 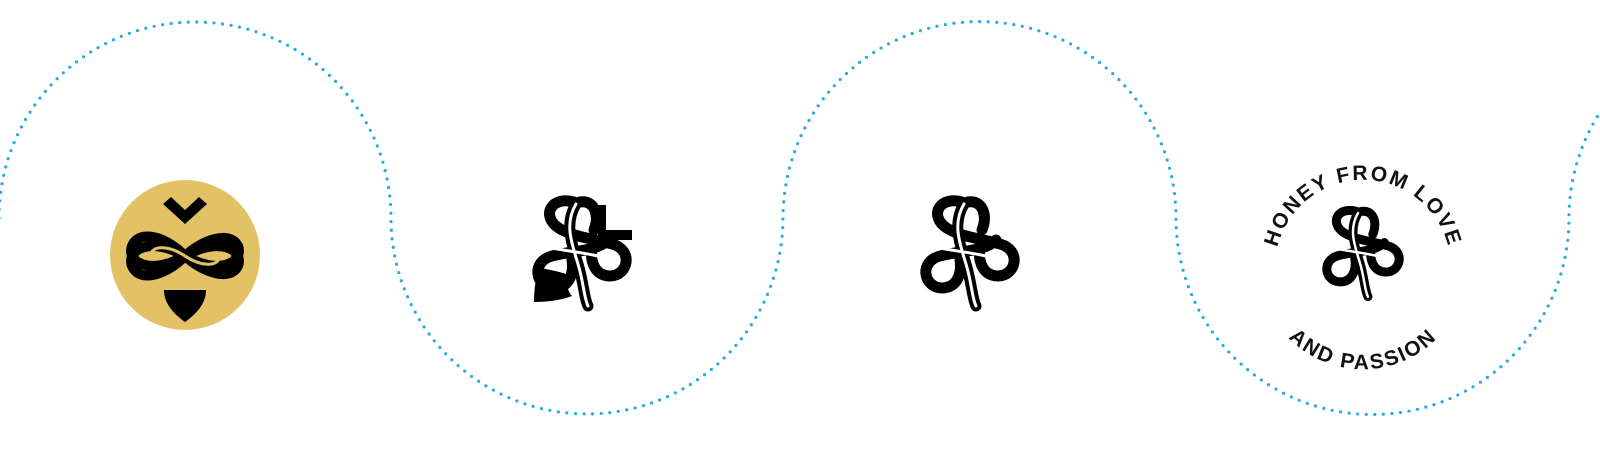 I want to click on badge-bottom-text: AND PASSION, so click(x=1363, y=349).